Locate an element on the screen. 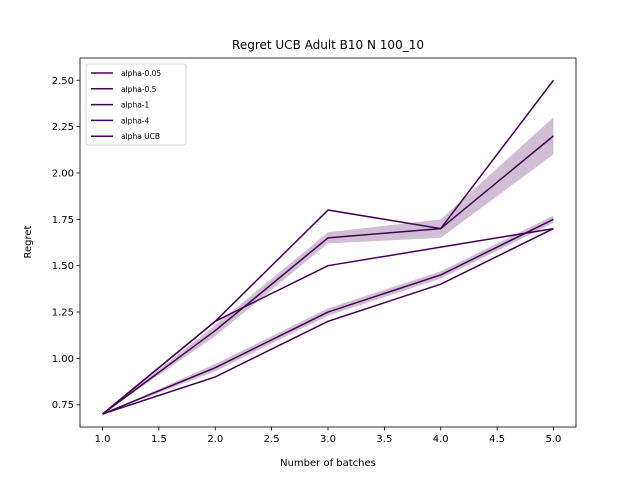  legend-box is located at coordinates (136, 104).